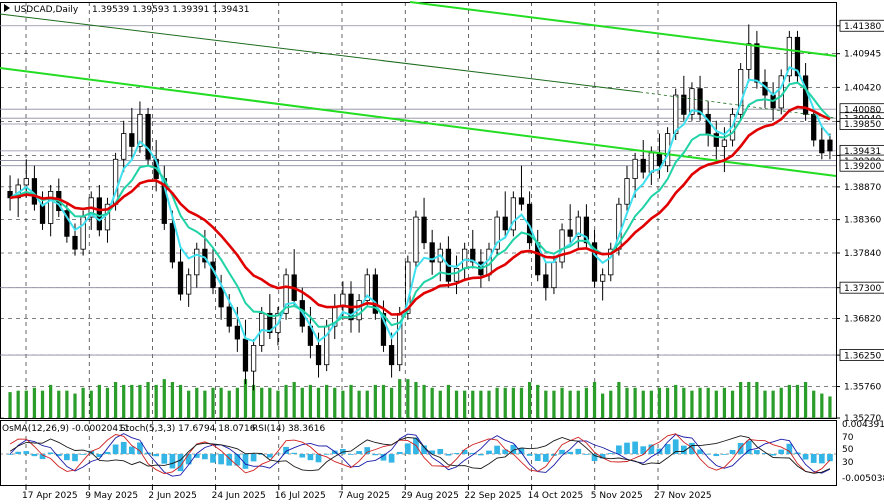  What do you see at coordinates (862, 388) in the screenshot?
I see `tick-label: 1.35760` at bounding box center [862, 388].